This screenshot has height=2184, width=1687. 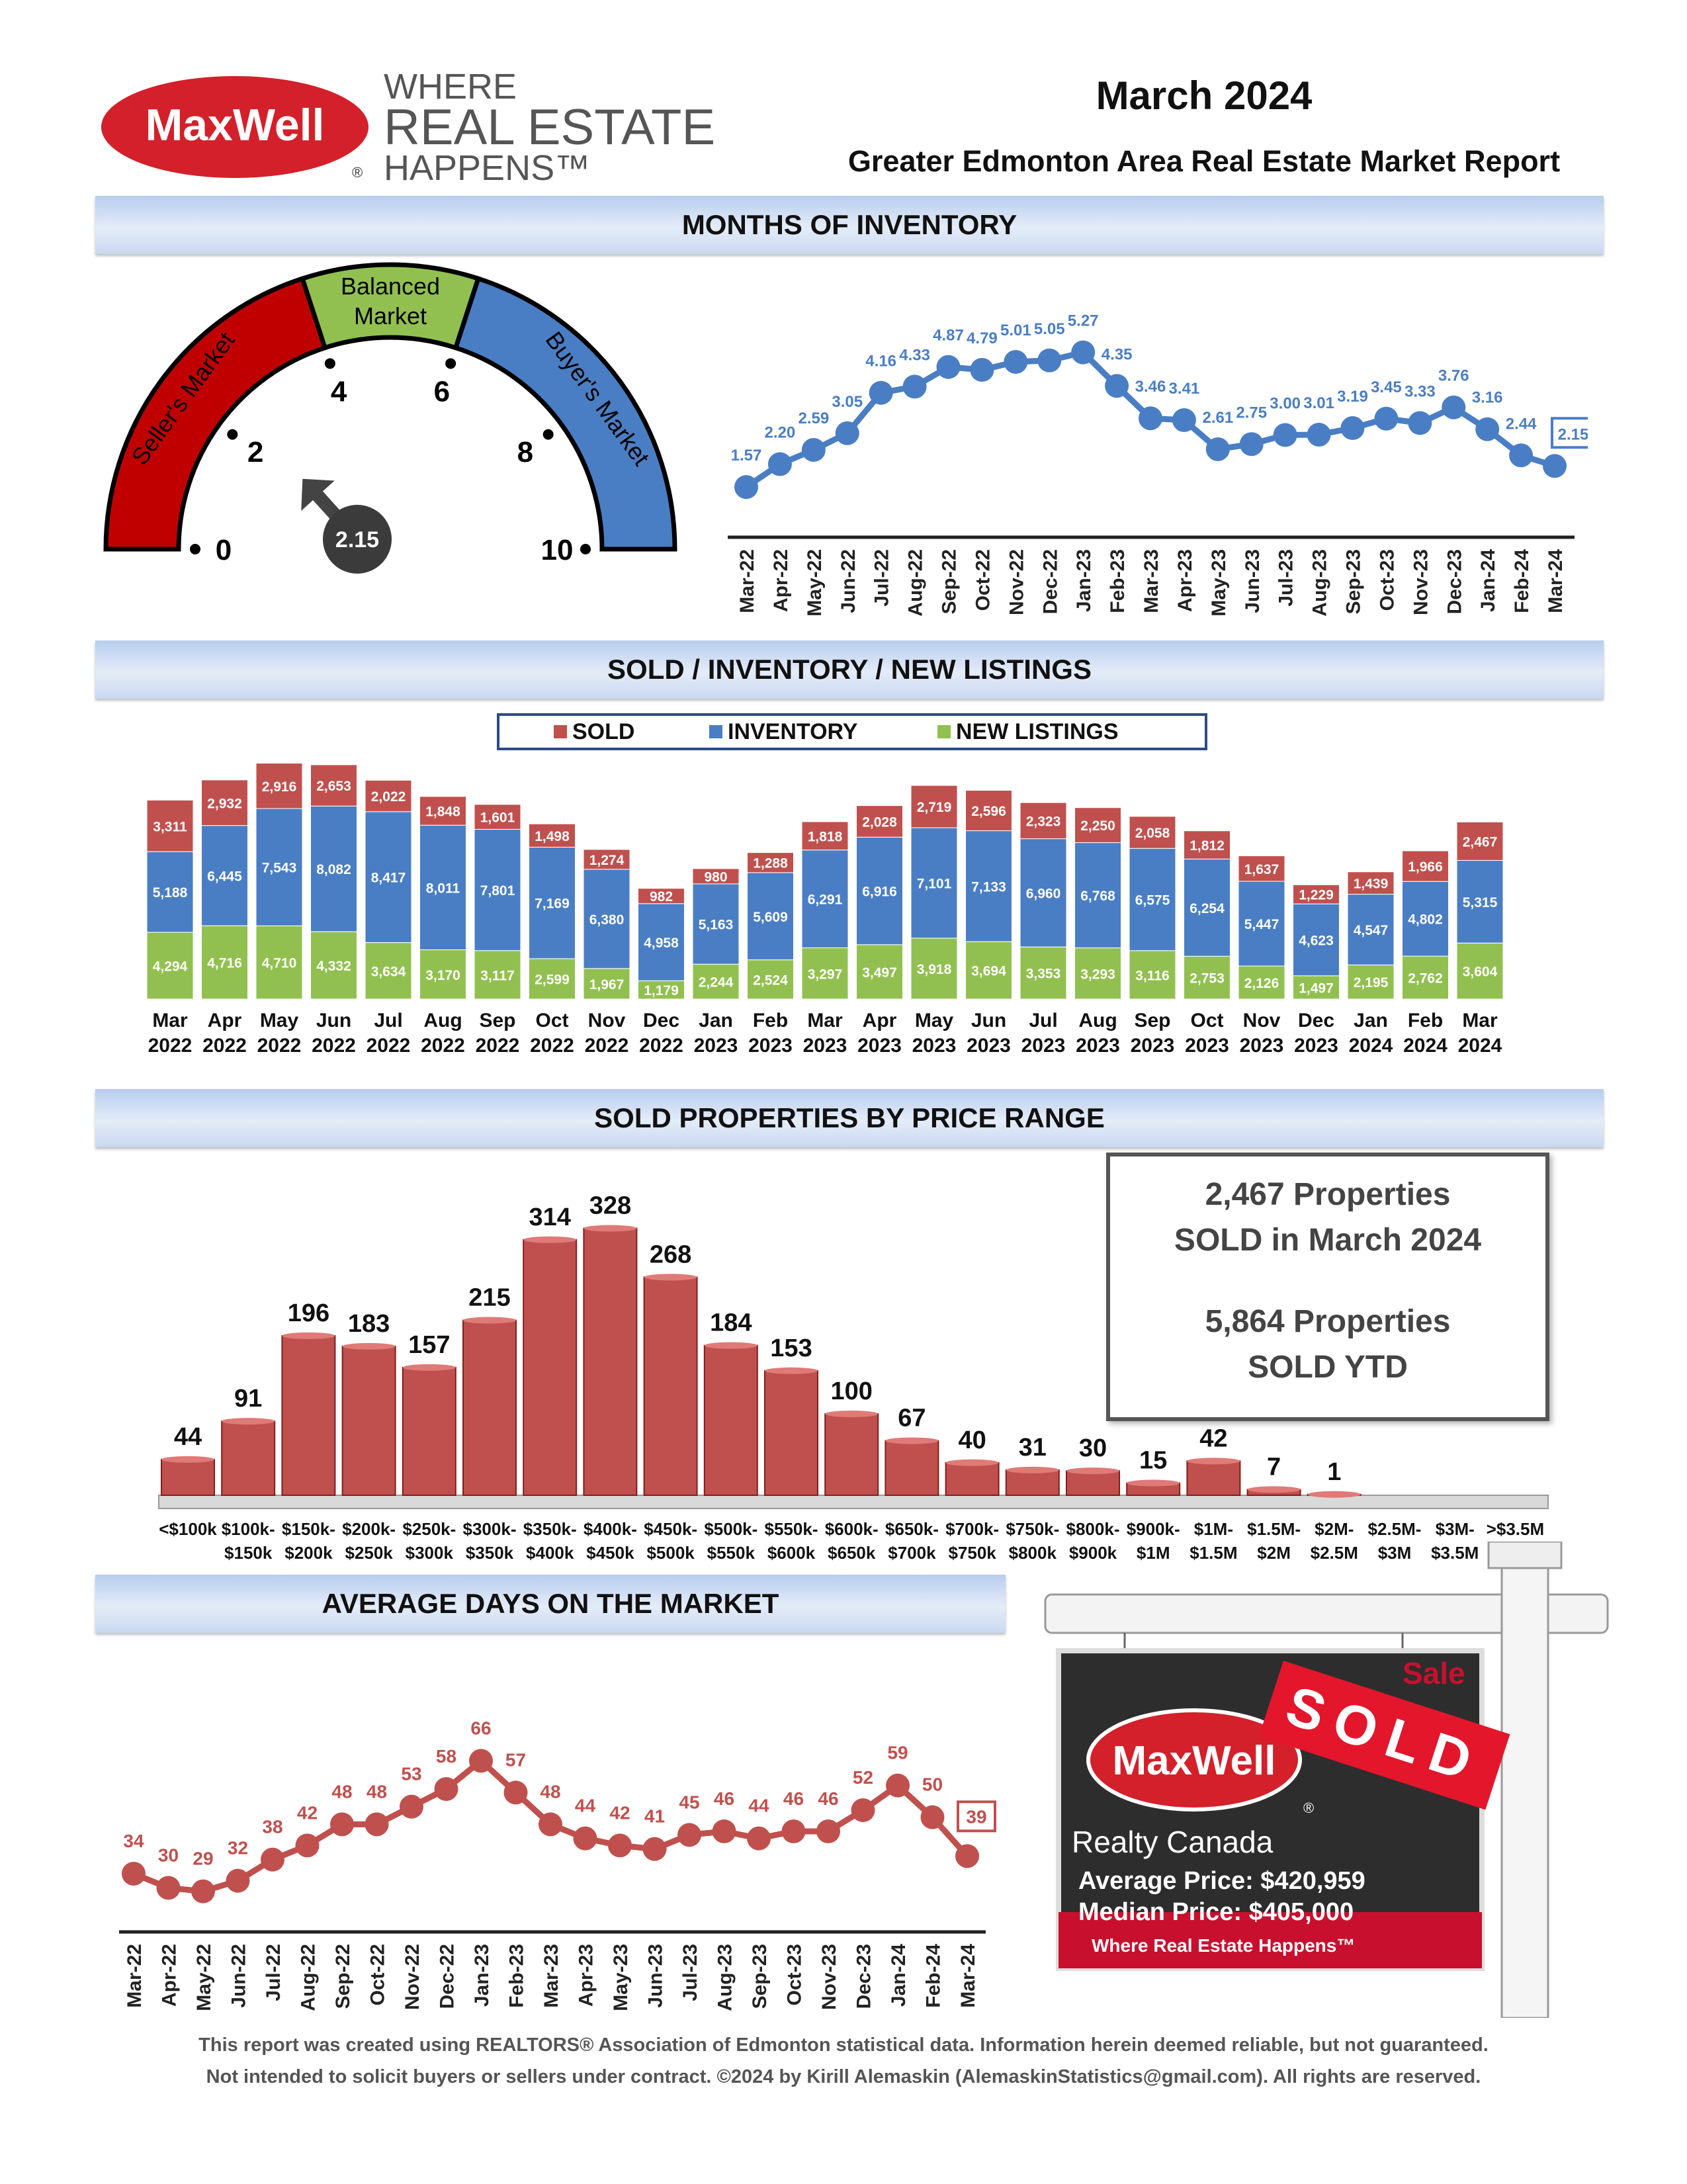 What do you see at coordinates (188, 1529) in the screenshot?
I see `price-x-tick-label: <$100k` at bounding box center [188, 1529].